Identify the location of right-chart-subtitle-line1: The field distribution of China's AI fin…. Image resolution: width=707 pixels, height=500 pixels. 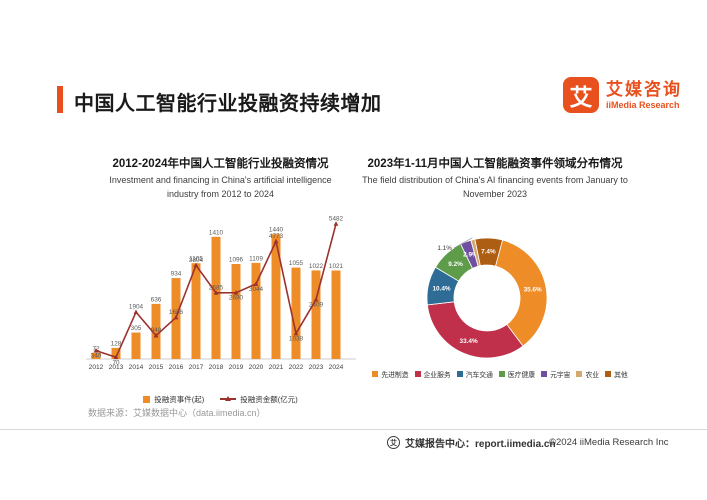
(495, 180).